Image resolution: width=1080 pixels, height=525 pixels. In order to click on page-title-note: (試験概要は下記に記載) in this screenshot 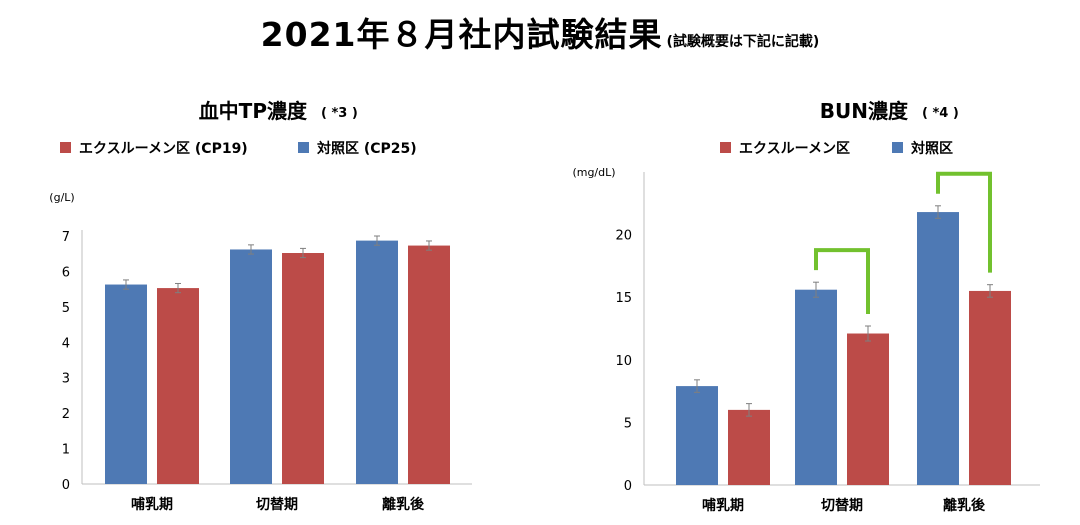, I will do `click(743, 42)`.